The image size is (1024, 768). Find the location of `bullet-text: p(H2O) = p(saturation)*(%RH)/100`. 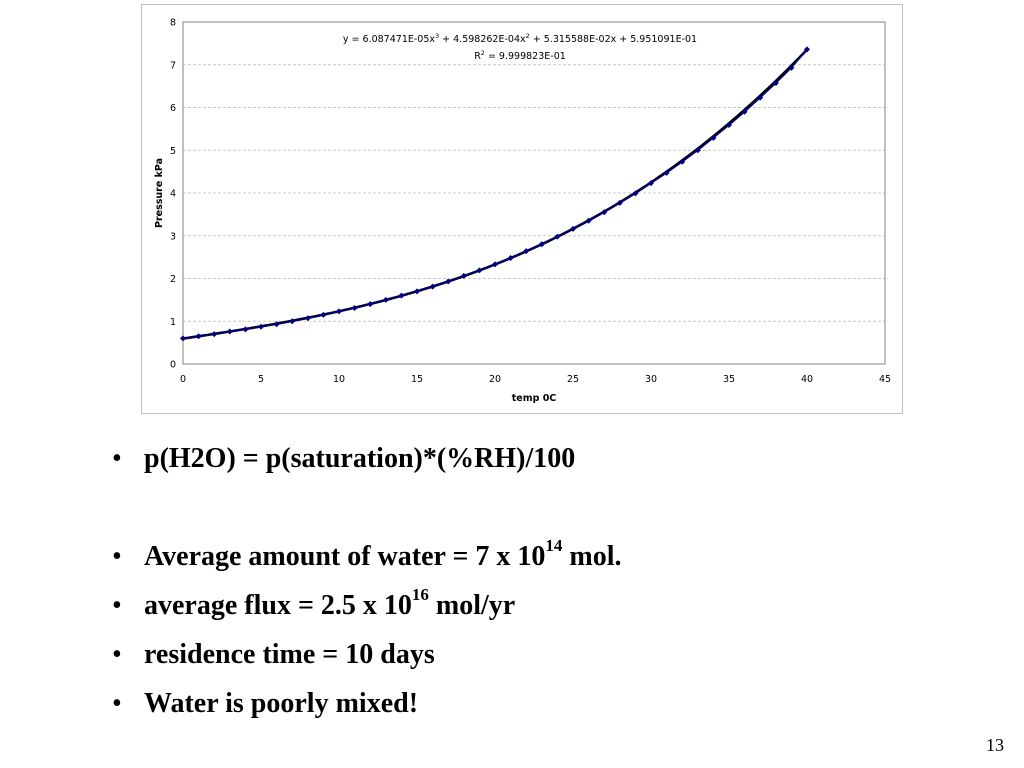

bullet-text: p(H2O) = p(saturation)*(%RH)/100 is located at coordinates (360, 458).